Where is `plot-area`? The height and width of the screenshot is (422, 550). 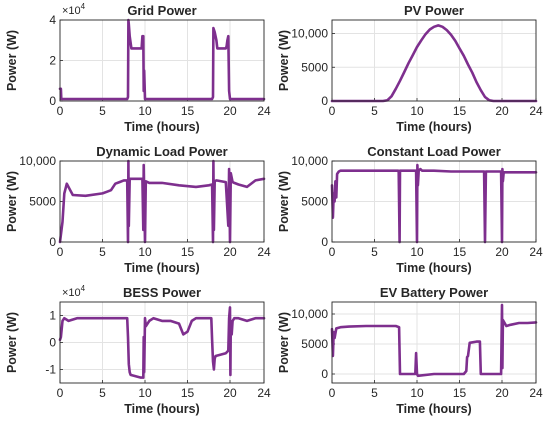
plot-area is located at coordinates (434, 60).